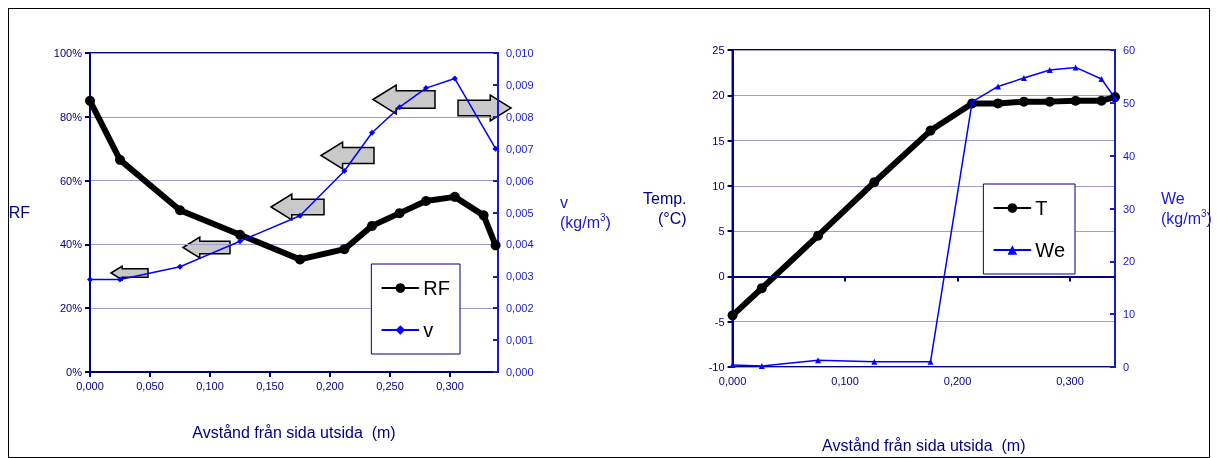  I want to click on y2-tick-label: 60, so click(1129, 50).